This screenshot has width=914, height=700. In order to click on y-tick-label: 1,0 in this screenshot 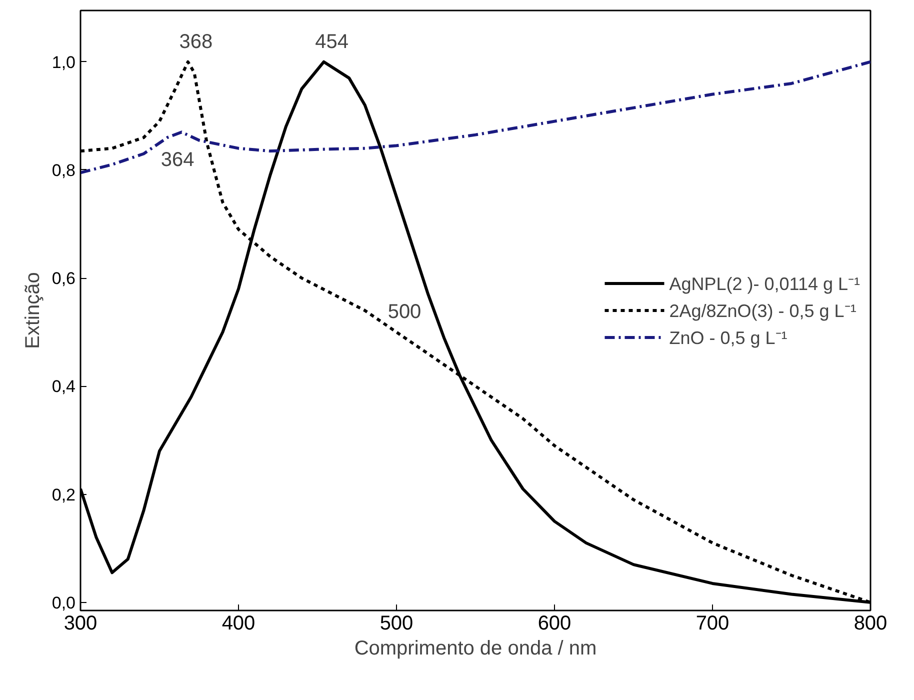, I will do `click(64, 62)`.